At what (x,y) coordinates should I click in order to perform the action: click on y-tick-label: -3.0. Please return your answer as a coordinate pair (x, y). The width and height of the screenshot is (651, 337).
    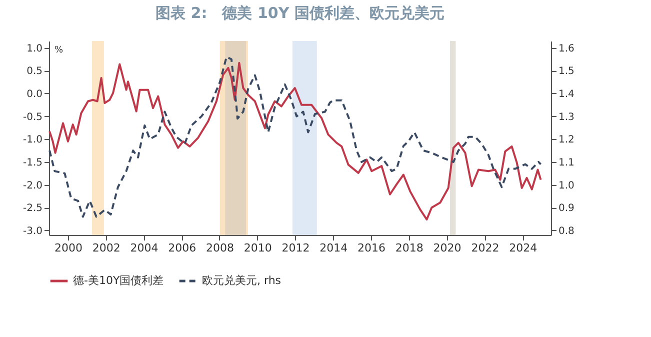
    Looking at the image, I should click on (32, 231).